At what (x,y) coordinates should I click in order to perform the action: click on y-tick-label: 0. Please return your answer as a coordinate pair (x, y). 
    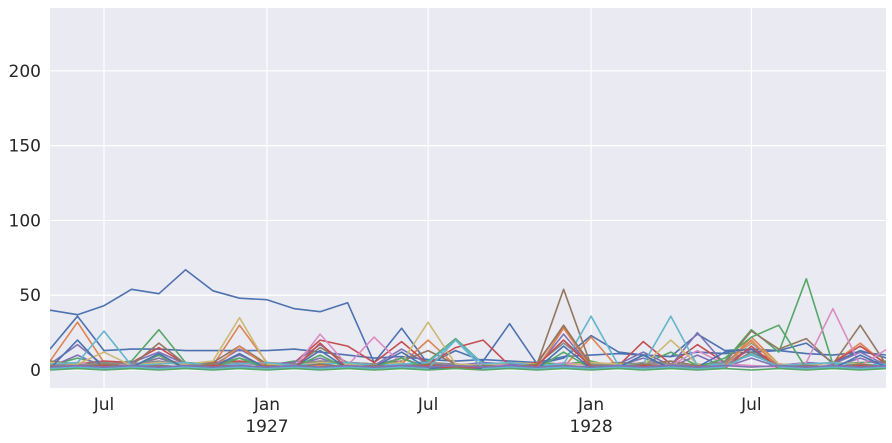
    Looking at the image, I should click on (35, 371).